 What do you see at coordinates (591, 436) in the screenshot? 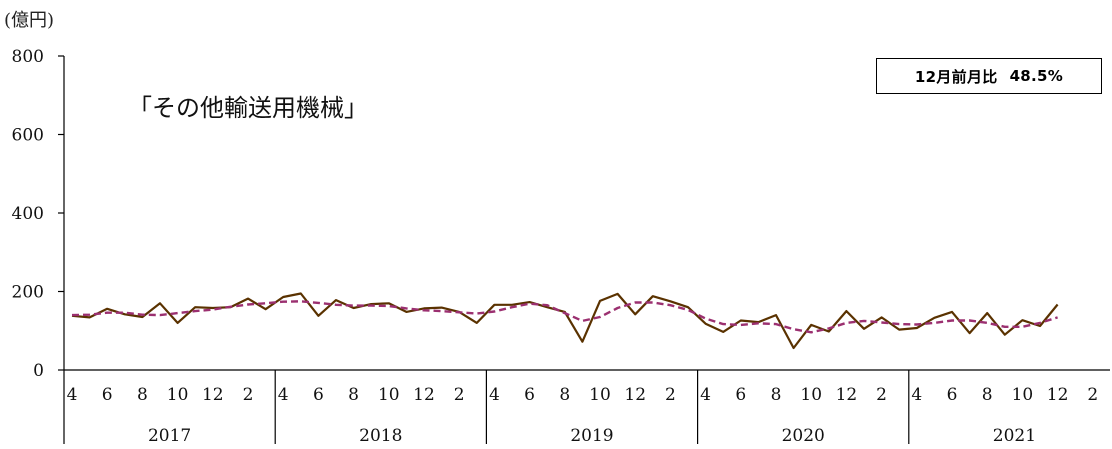
I see `x-year-label: 2019` at bounding box center [591, 436].